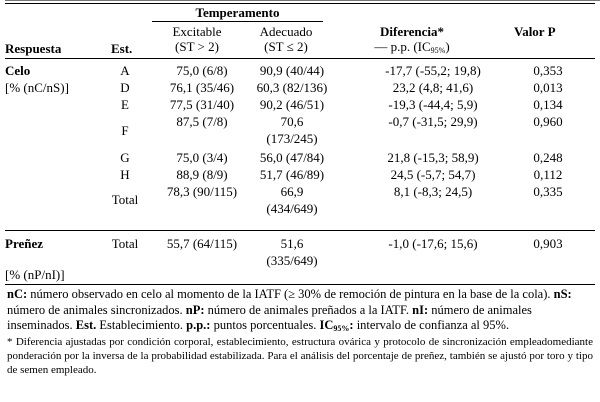  What do you see at coordinates (292, 252) in the screenshot?
I see `prenez-adecuado: 51,6 (335/649)` at bounding box center [292, 252].